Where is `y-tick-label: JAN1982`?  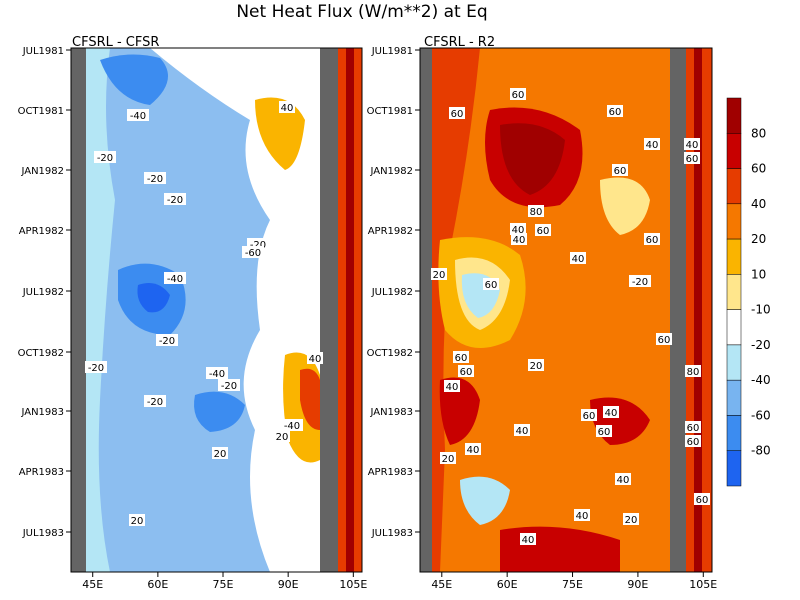 y-tick-label: JAN1982 is located at coordinates (391, 171).